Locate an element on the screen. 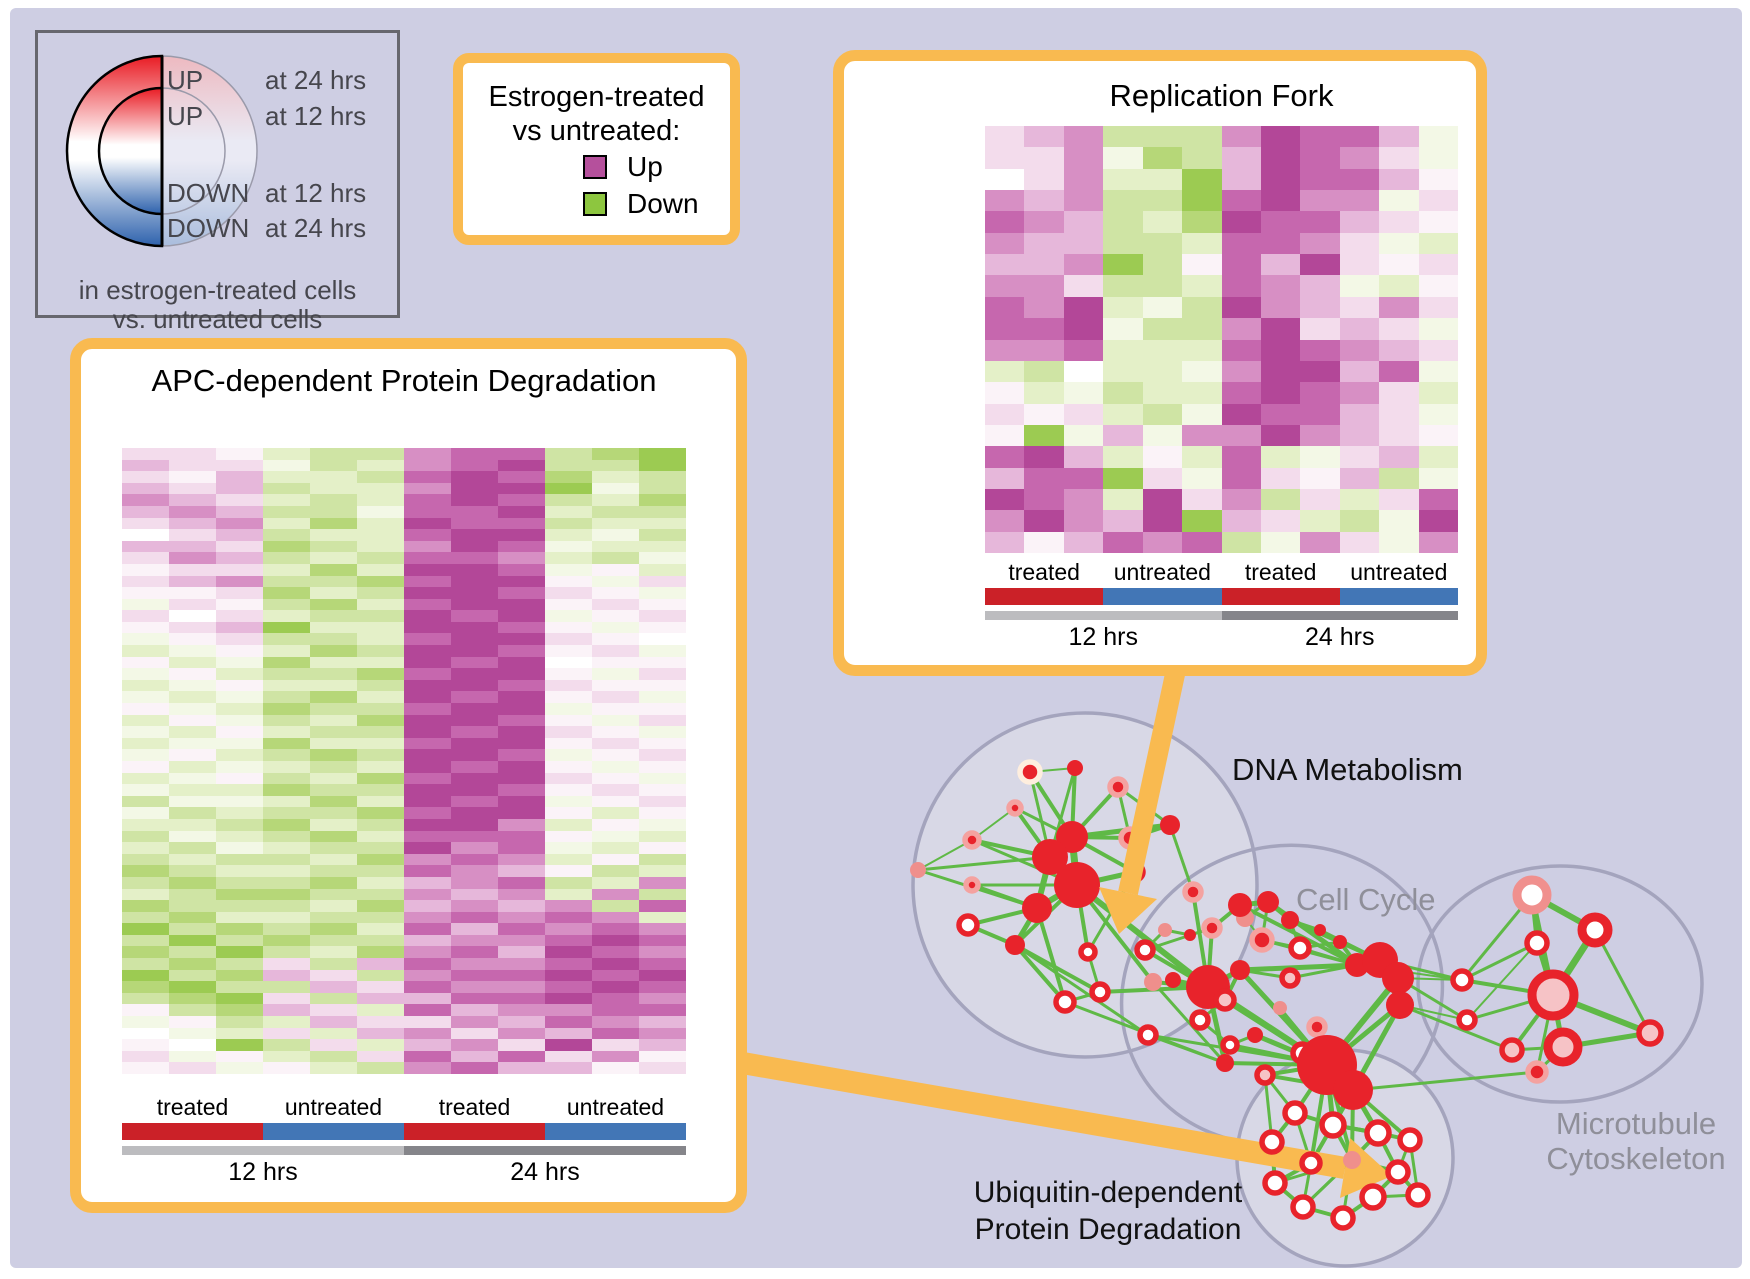  rf-group-labels: treated untreated treated untreated is located at coordinates (1221, 572).